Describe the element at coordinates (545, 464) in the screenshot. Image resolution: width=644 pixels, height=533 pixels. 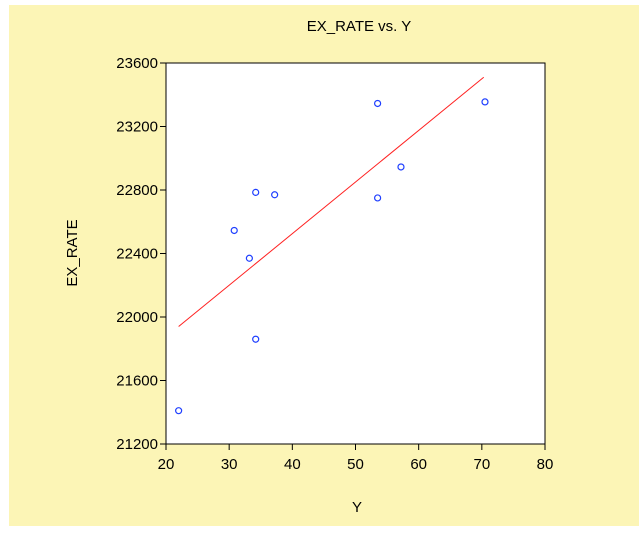
I see `x-tick-label: 80` at that location.